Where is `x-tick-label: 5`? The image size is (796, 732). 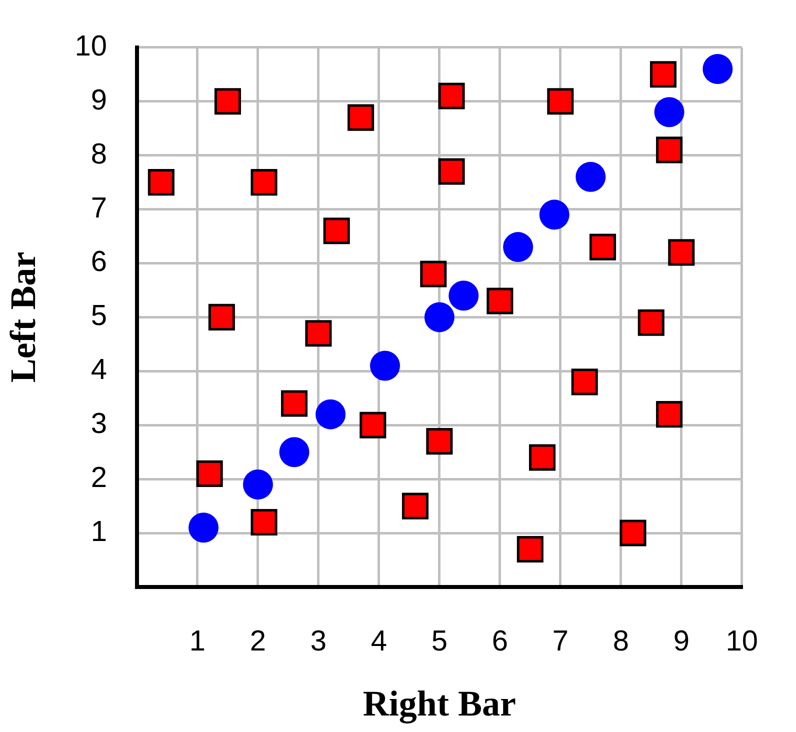
x-tick-label: 5 is located at coordinates (439, 641).